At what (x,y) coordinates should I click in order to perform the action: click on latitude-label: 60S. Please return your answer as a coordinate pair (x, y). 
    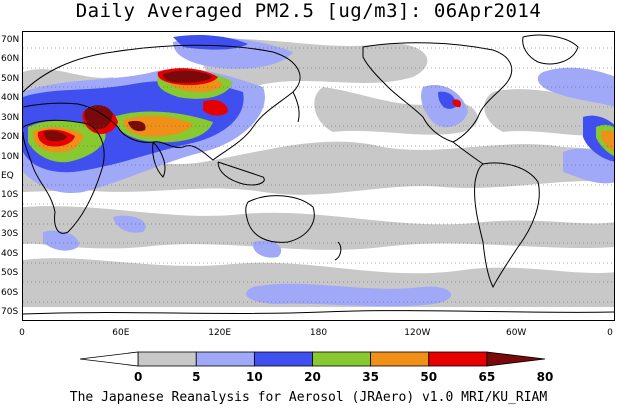
    Looking at the image, I should click on (10, 292).